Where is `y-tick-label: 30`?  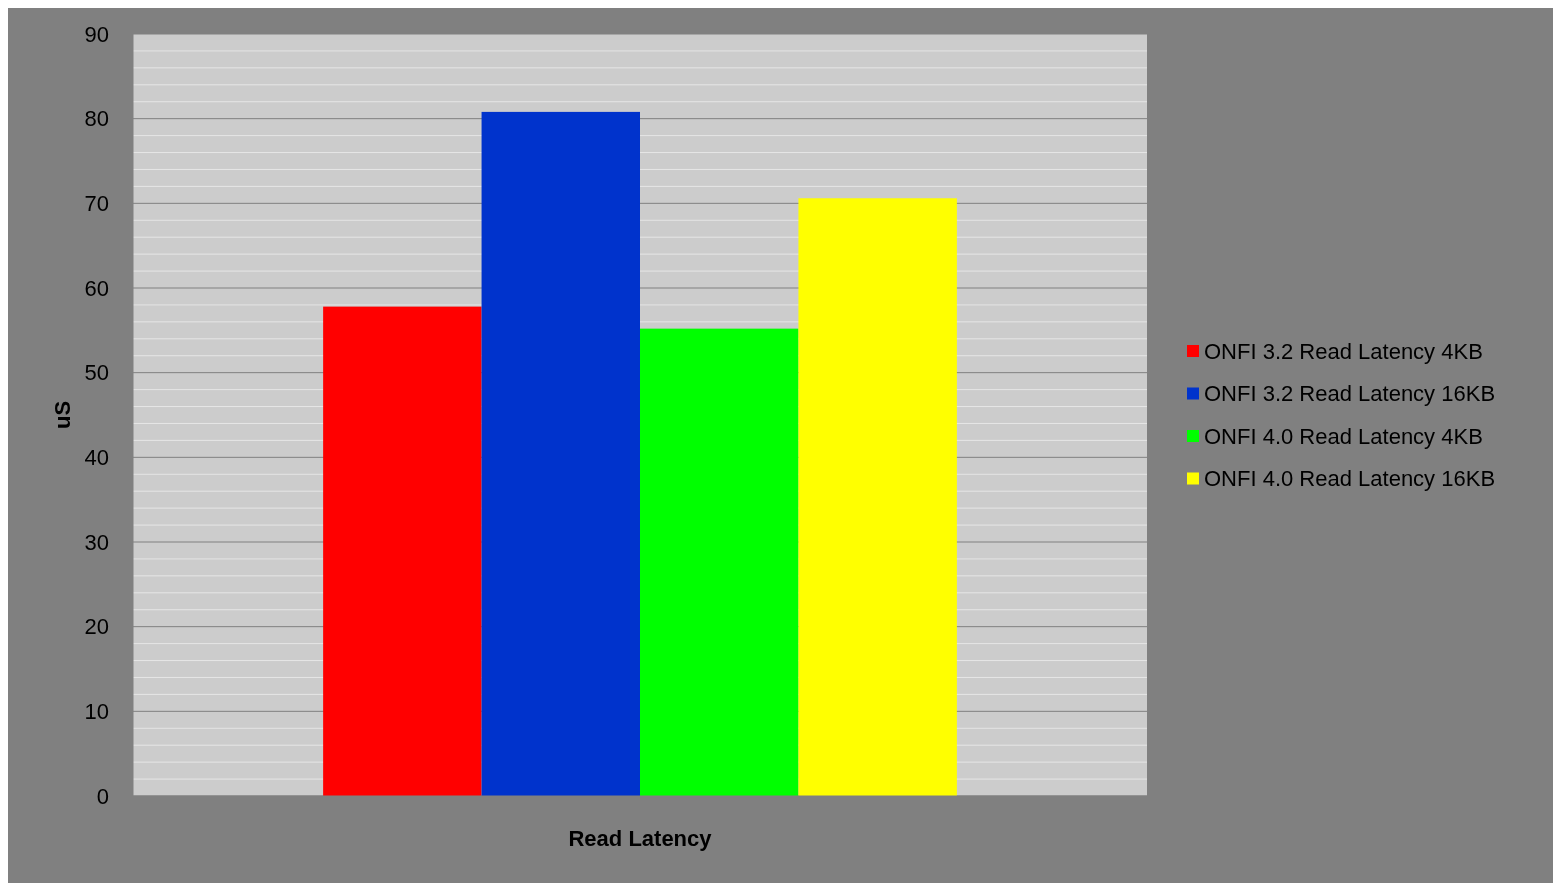 y-tick-label: 30 is located at coordinates (96, 542).